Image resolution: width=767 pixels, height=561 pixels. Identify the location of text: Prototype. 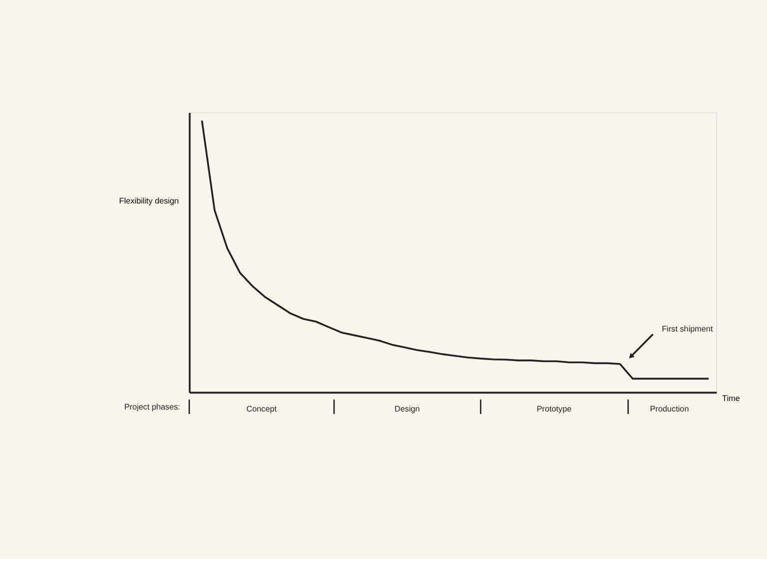
(554, 409).